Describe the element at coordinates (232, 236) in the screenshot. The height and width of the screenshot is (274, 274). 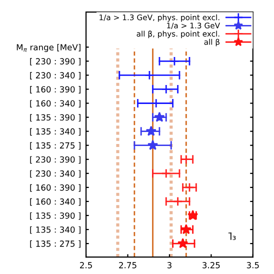
I see `annotation: l̄₃` at that location.